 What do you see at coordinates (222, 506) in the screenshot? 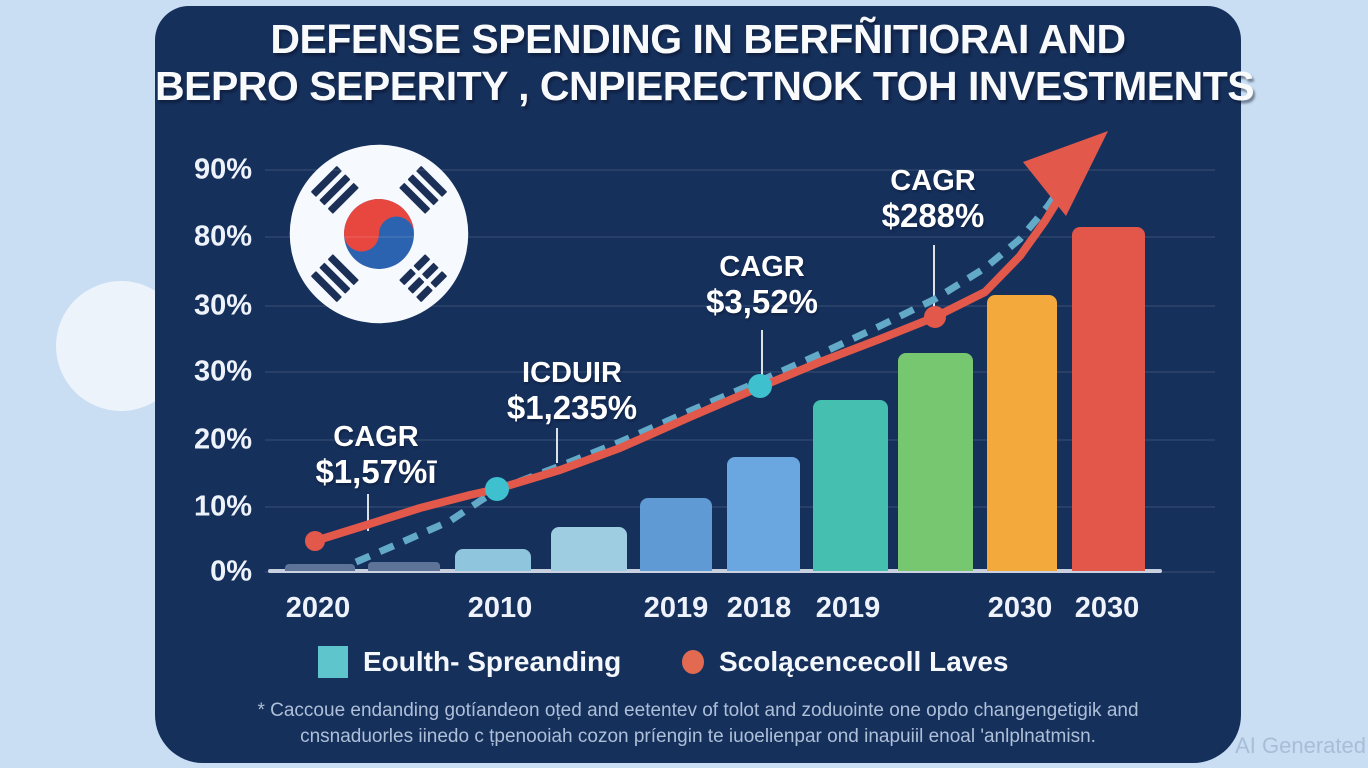
I see `y-axis-label: 10%` at bounding box center [222, 506].